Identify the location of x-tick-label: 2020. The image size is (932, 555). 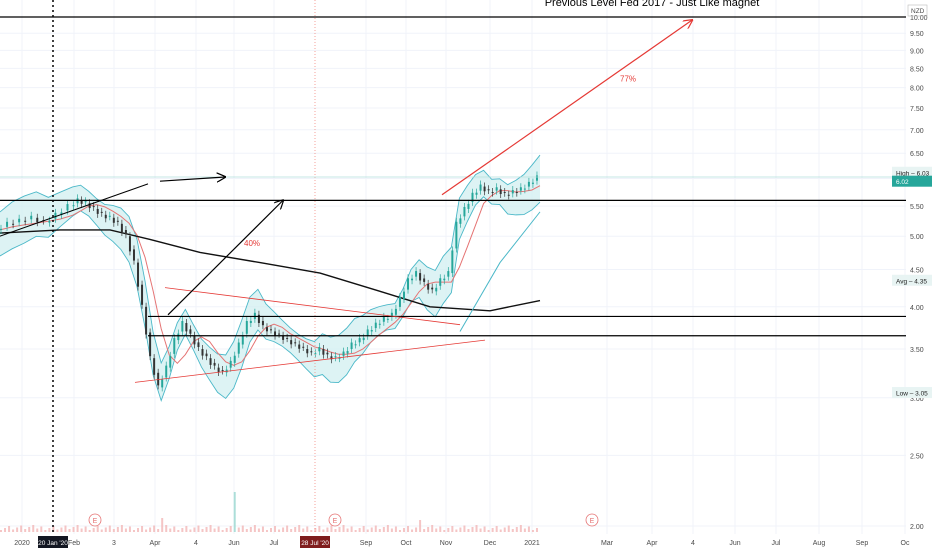
(22, 543).